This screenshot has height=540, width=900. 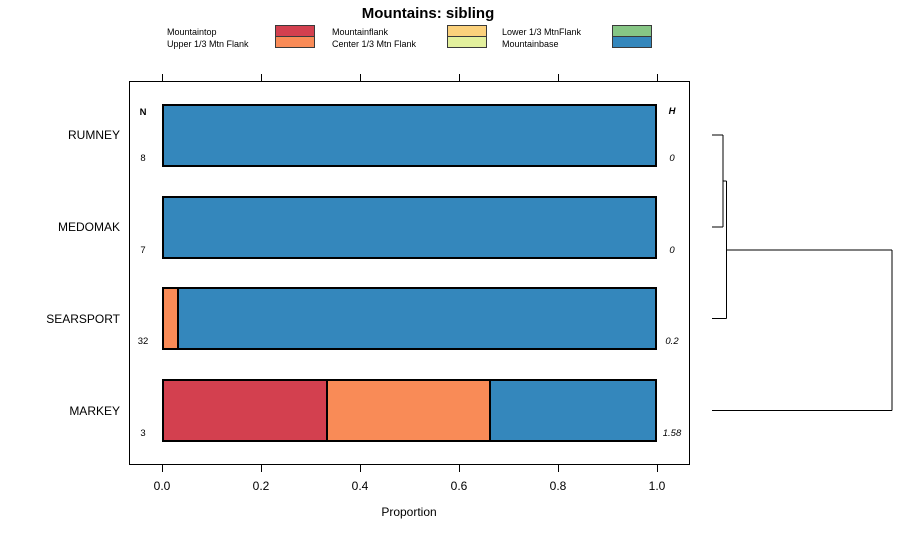 I want to click on category-label: SEARSPORT, so click(x=83, y=318).